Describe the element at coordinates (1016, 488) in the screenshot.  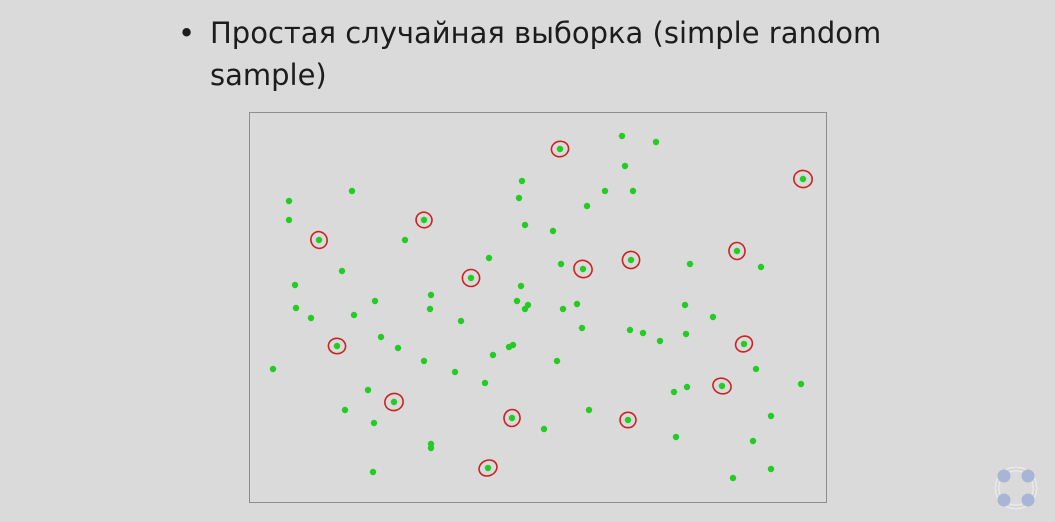
I see `presentation-nav-icon` at that location.